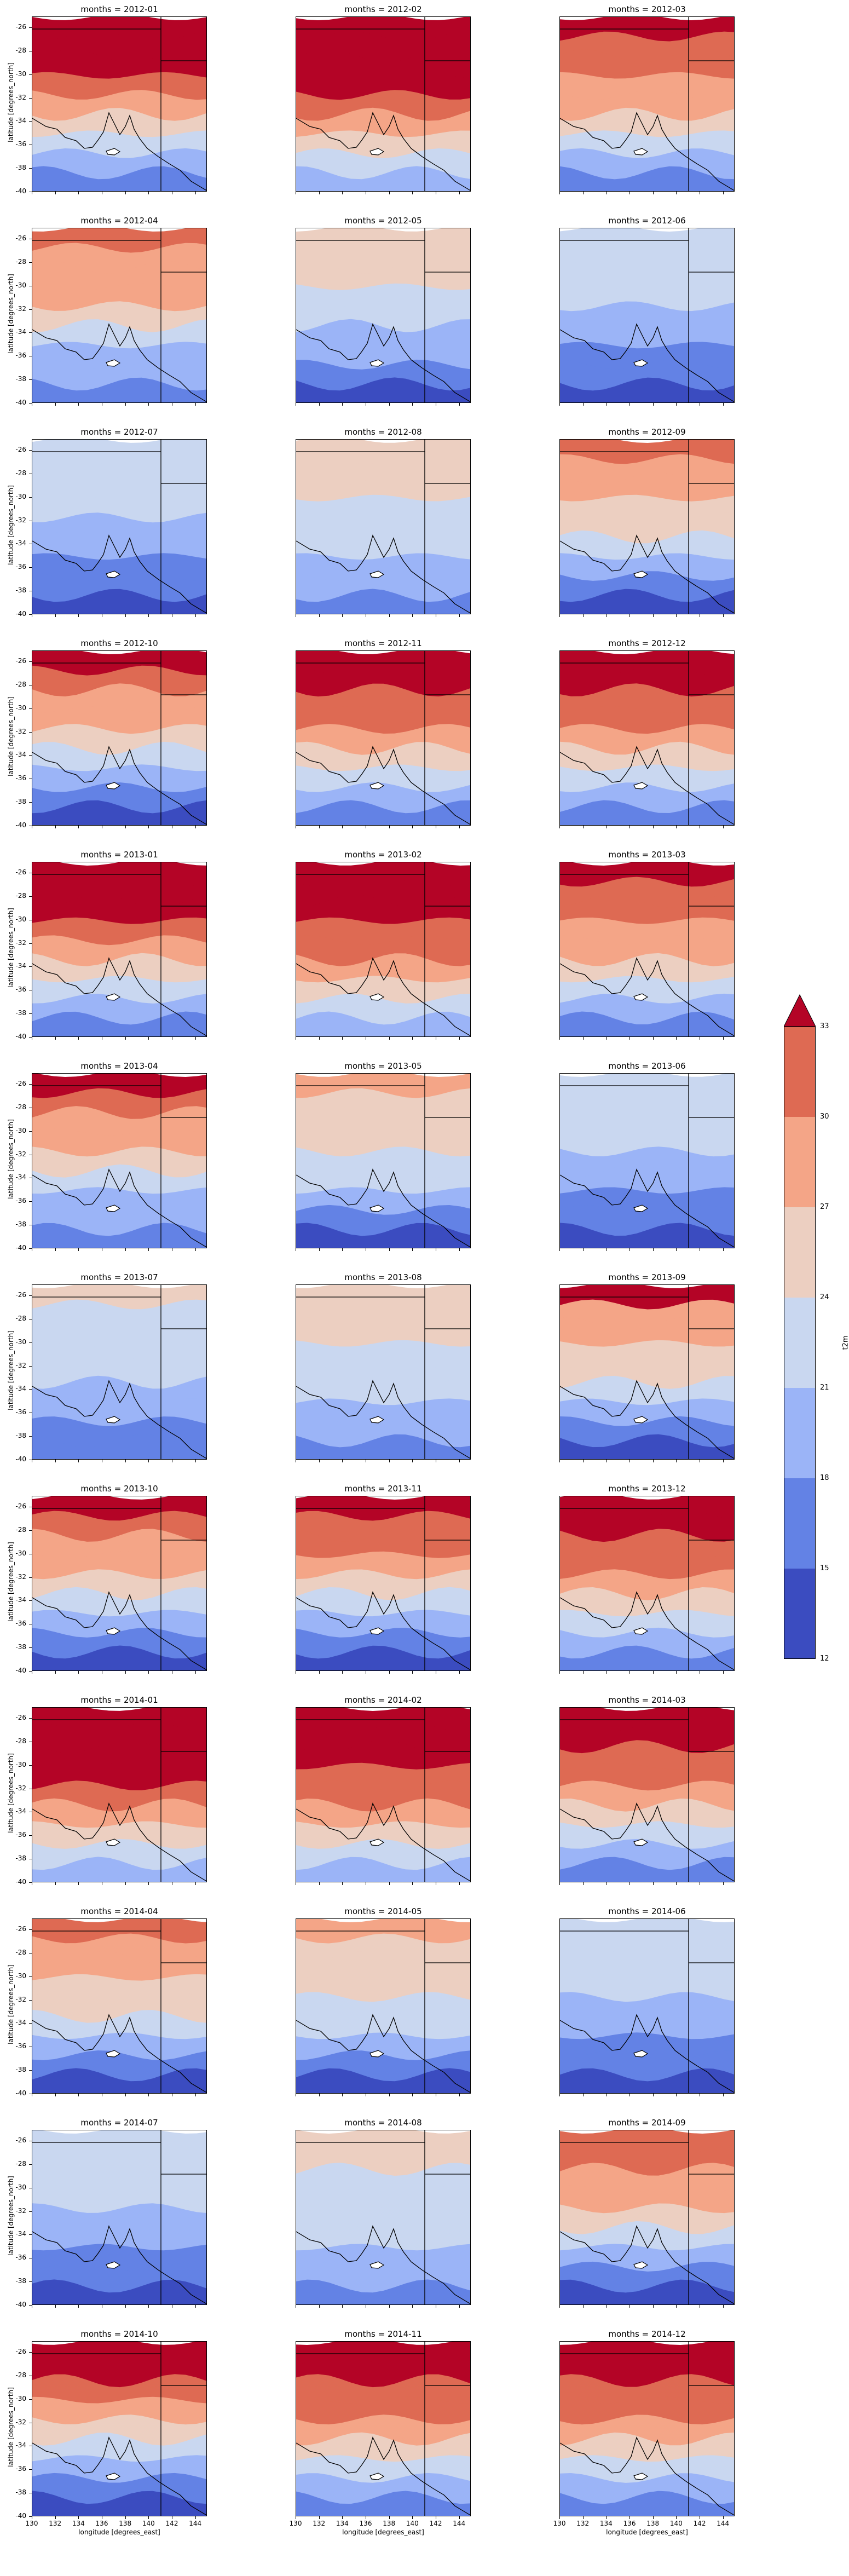  I want to click on y-tick-label: -32, so click(20, 1788).